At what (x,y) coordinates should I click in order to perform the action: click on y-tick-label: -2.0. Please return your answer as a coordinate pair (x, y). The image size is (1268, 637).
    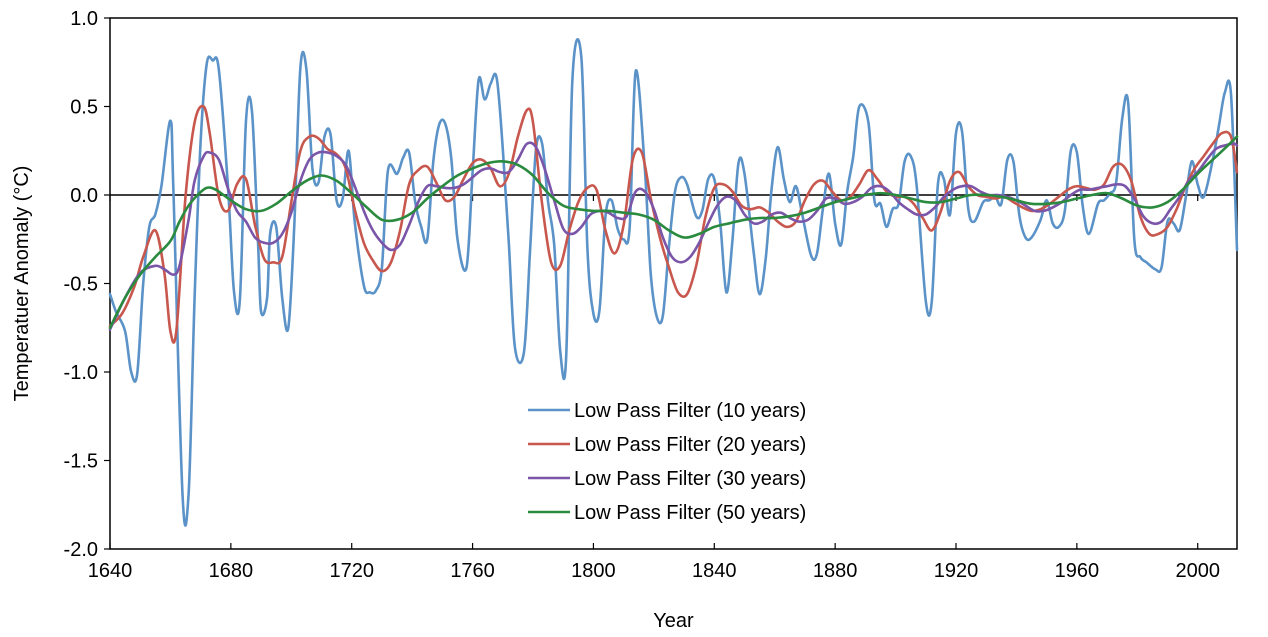
    Looking at the image, I should click on (81, 550).